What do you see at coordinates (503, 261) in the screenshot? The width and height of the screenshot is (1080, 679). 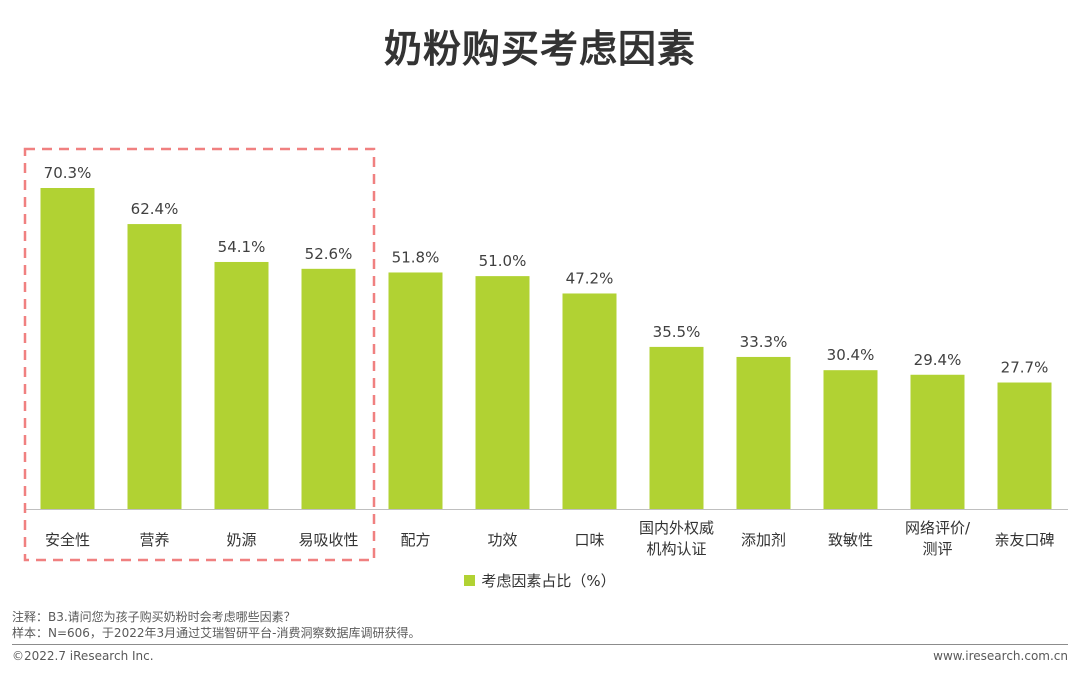 I see `data-label: 51.0%` at bounding box center [503, 261].